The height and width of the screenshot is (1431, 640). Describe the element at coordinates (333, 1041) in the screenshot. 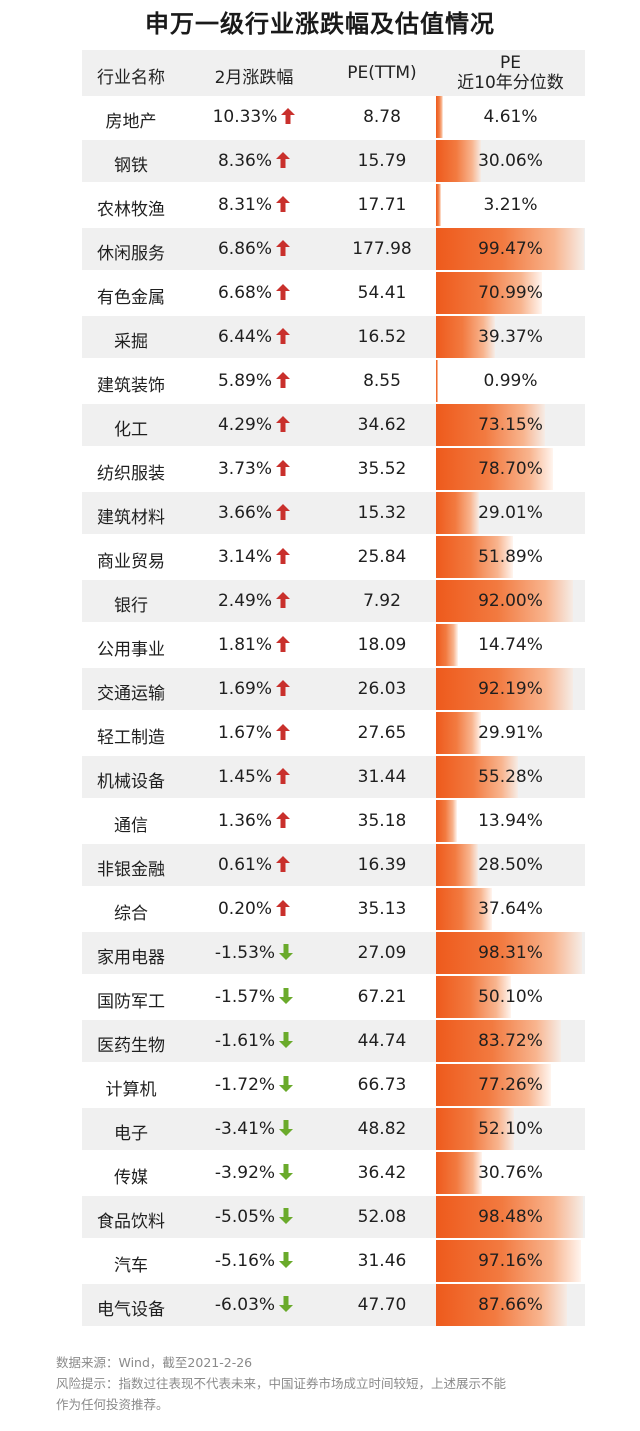

I see `table-row: 医药生物 -1.61% 44.74 83.72%` at that location.